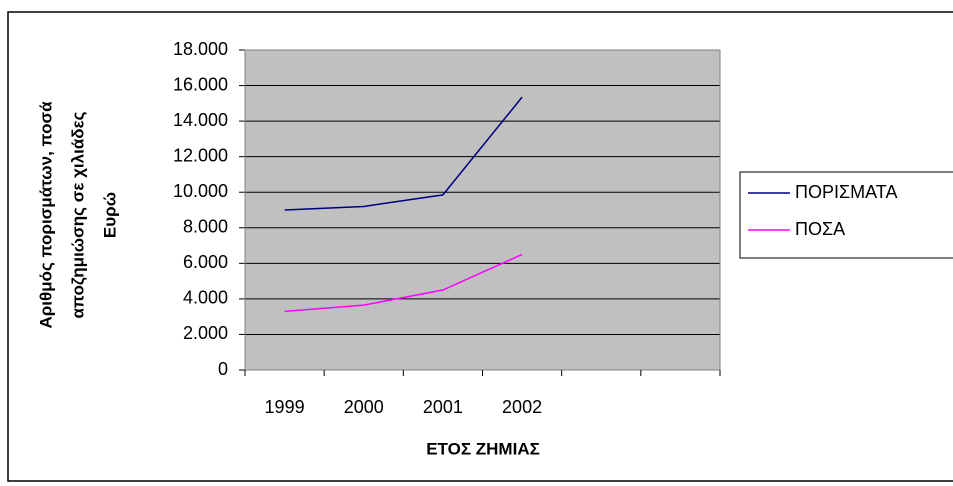  Describe the element at coordinates (200, 84) in the screenshot. I see `y-tick-label: 16.000` at that location.